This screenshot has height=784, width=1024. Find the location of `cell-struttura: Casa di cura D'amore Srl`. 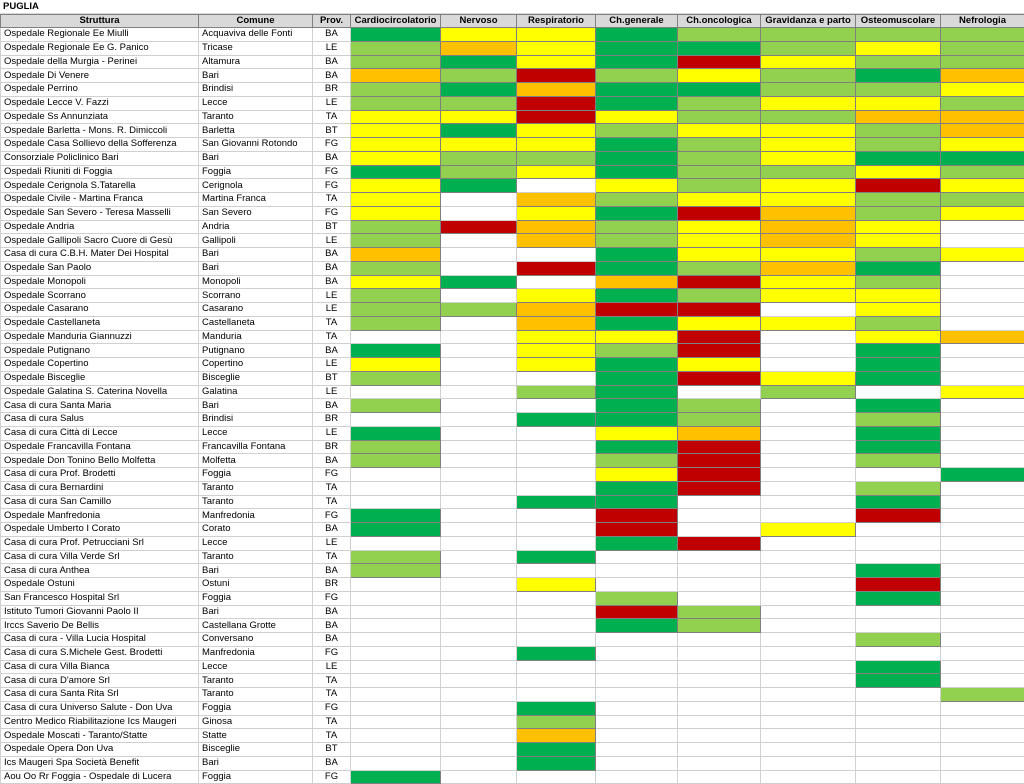

cell-struttura: Casa di cura D'amore Srl is located at coordinates (99, 680).